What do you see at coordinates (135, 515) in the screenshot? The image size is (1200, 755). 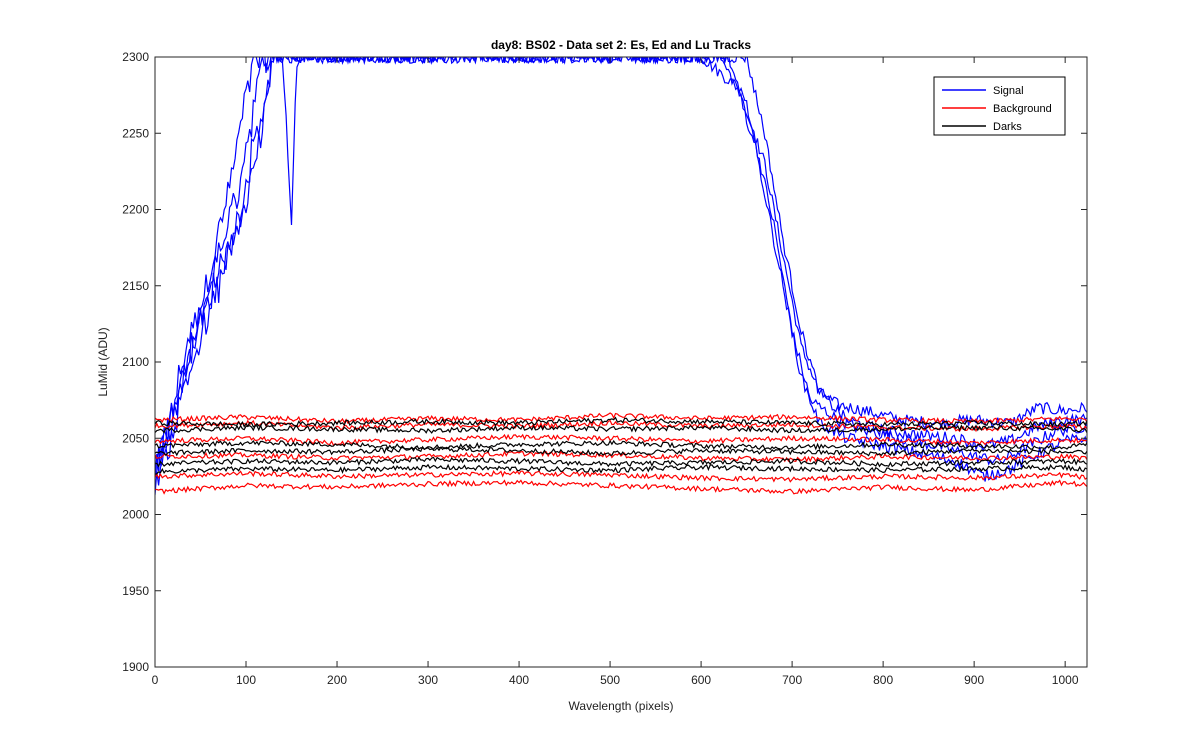 I see `y-tick-label: 2000` at bounding box center [135, 515].